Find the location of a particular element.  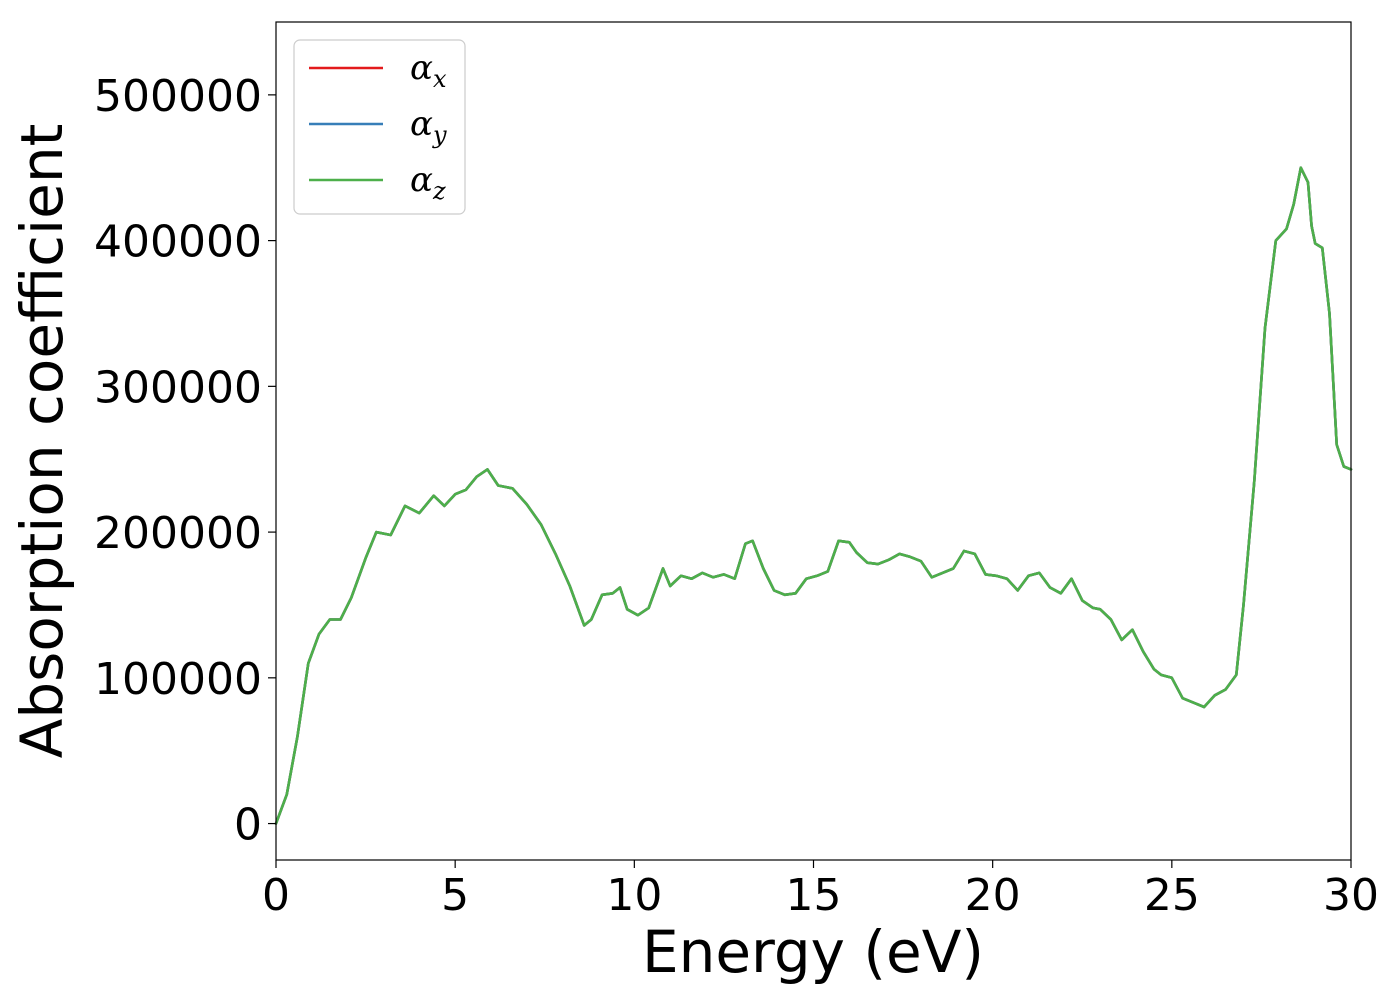

x-tick-label: 0 is located at coordinates (276, 895).